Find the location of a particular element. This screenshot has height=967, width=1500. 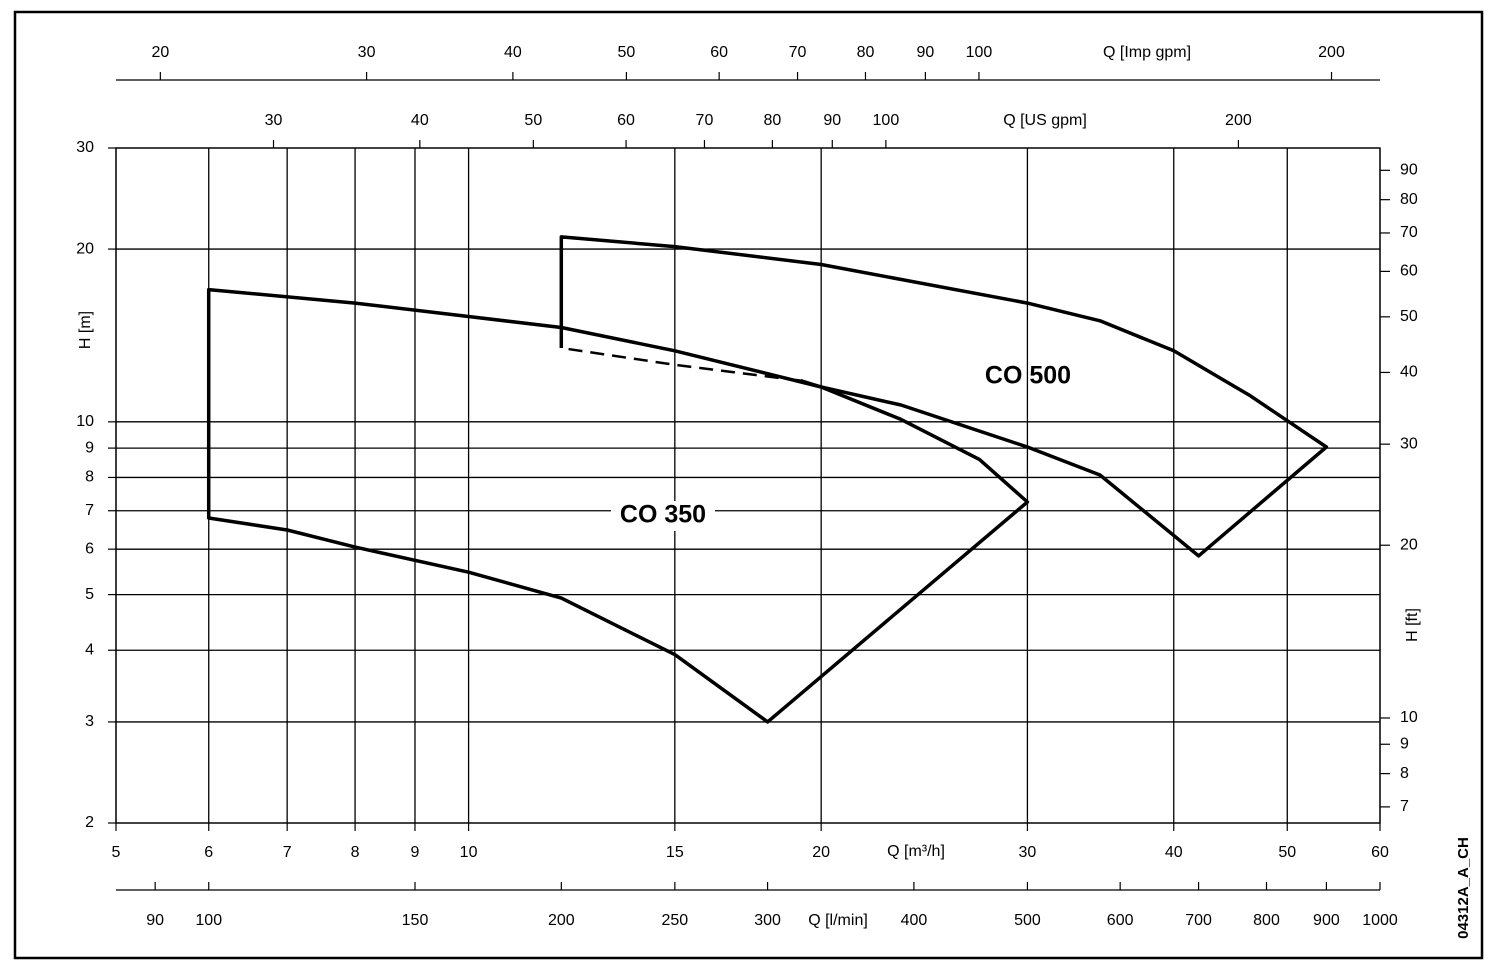

lmin_axis-tick-label: 400 is located at coordinates (914, 920).